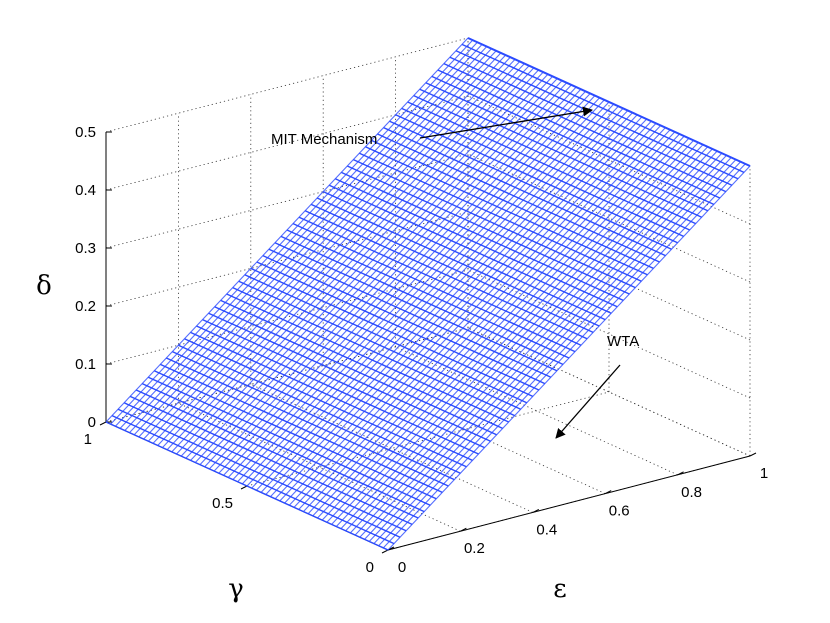  What do you see at coordinates (691, 492) in the screenshot?
I see `x-tick-label: 0.8` at bounding box center [691, 492].